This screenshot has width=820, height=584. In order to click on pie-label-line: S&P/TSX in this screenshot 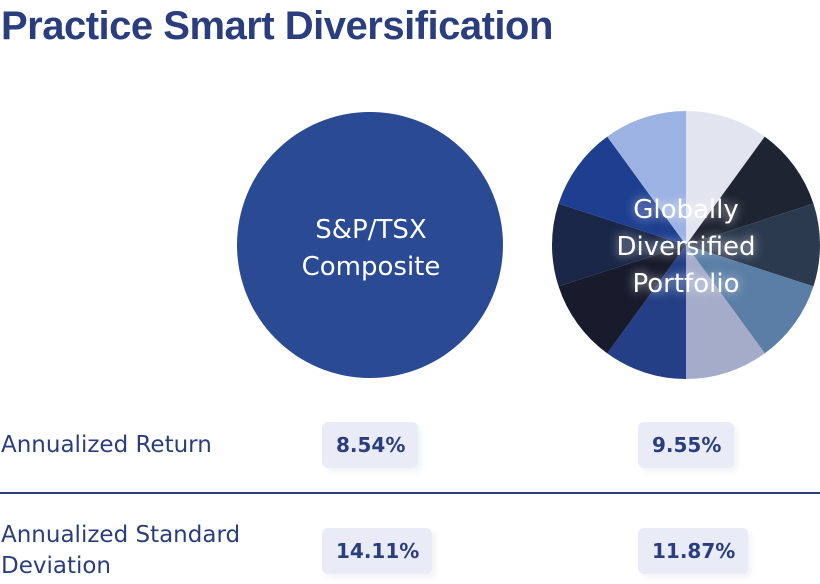, I will do `click(371, 230)`.